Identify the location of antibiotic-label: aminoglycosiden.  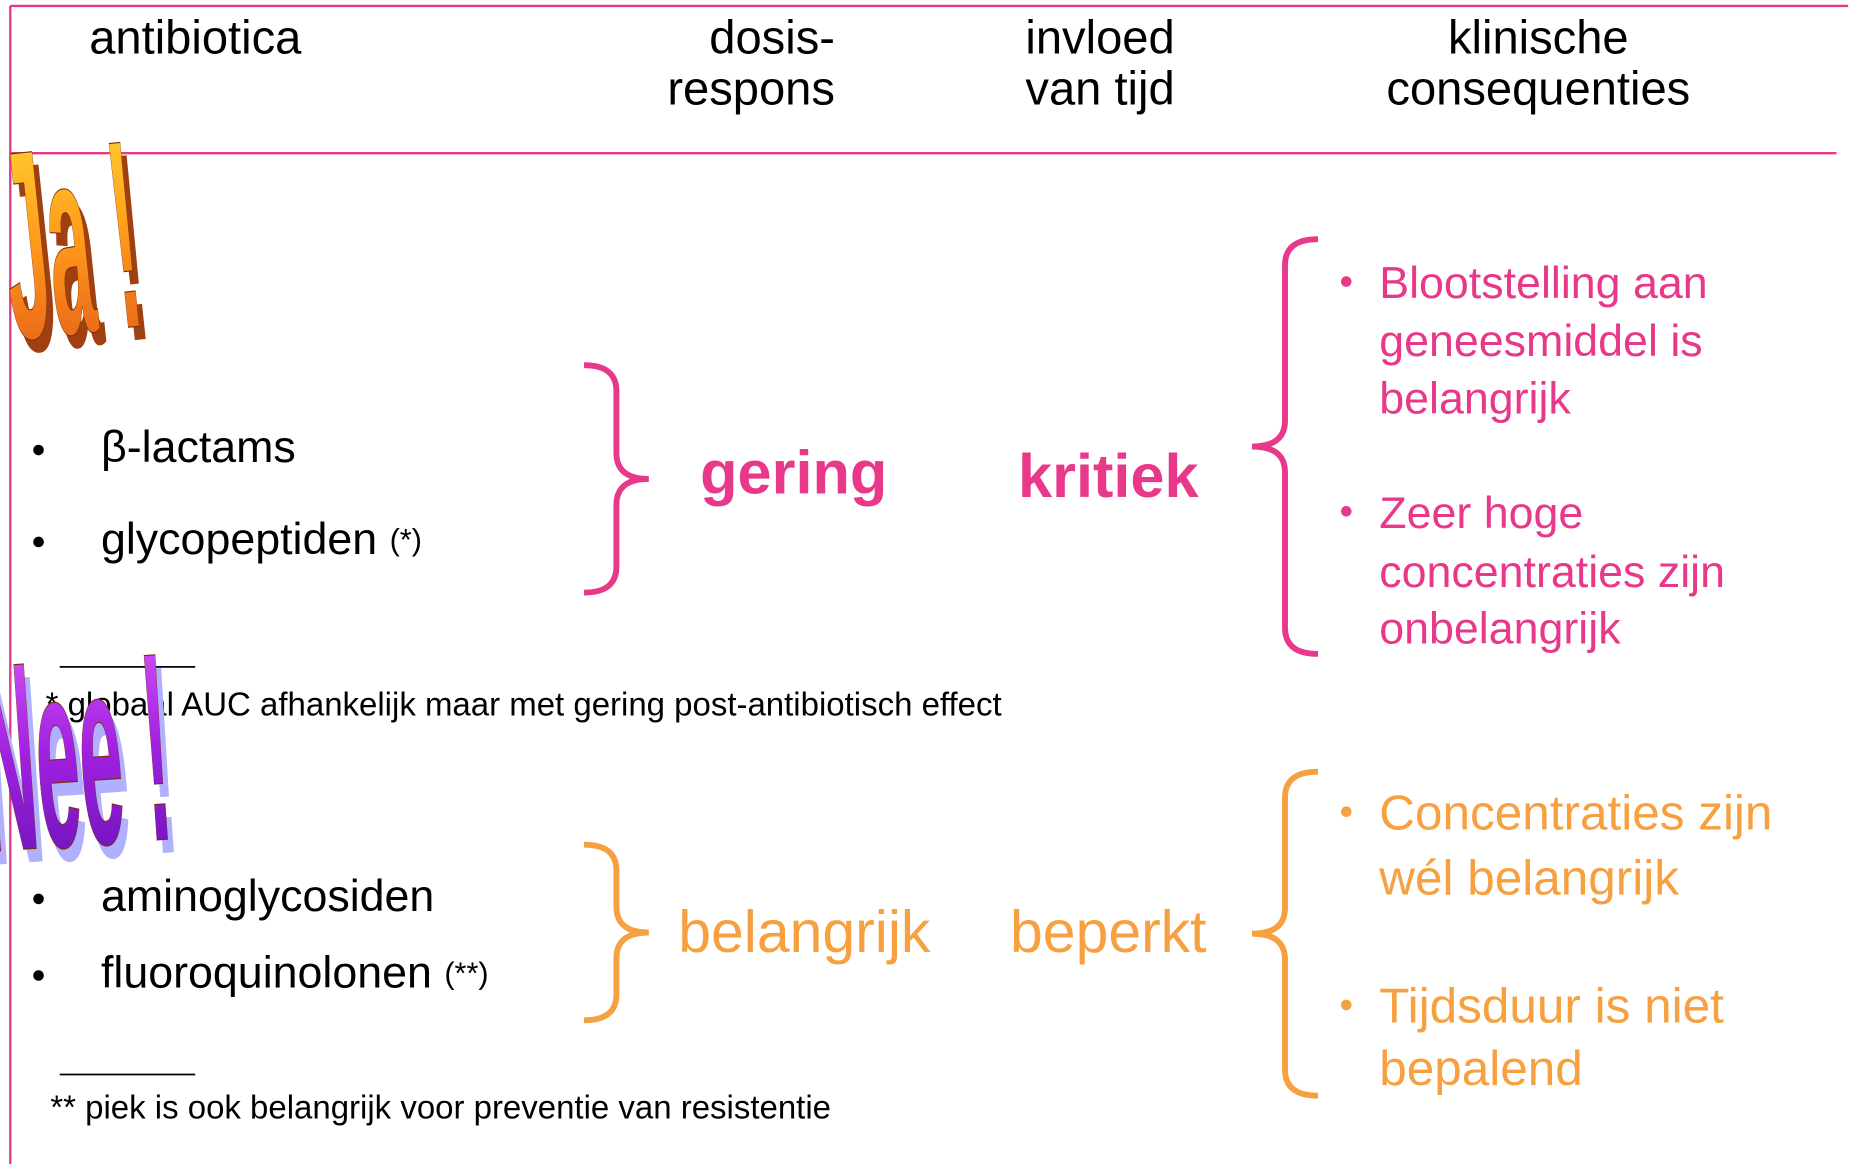
(267, 896).